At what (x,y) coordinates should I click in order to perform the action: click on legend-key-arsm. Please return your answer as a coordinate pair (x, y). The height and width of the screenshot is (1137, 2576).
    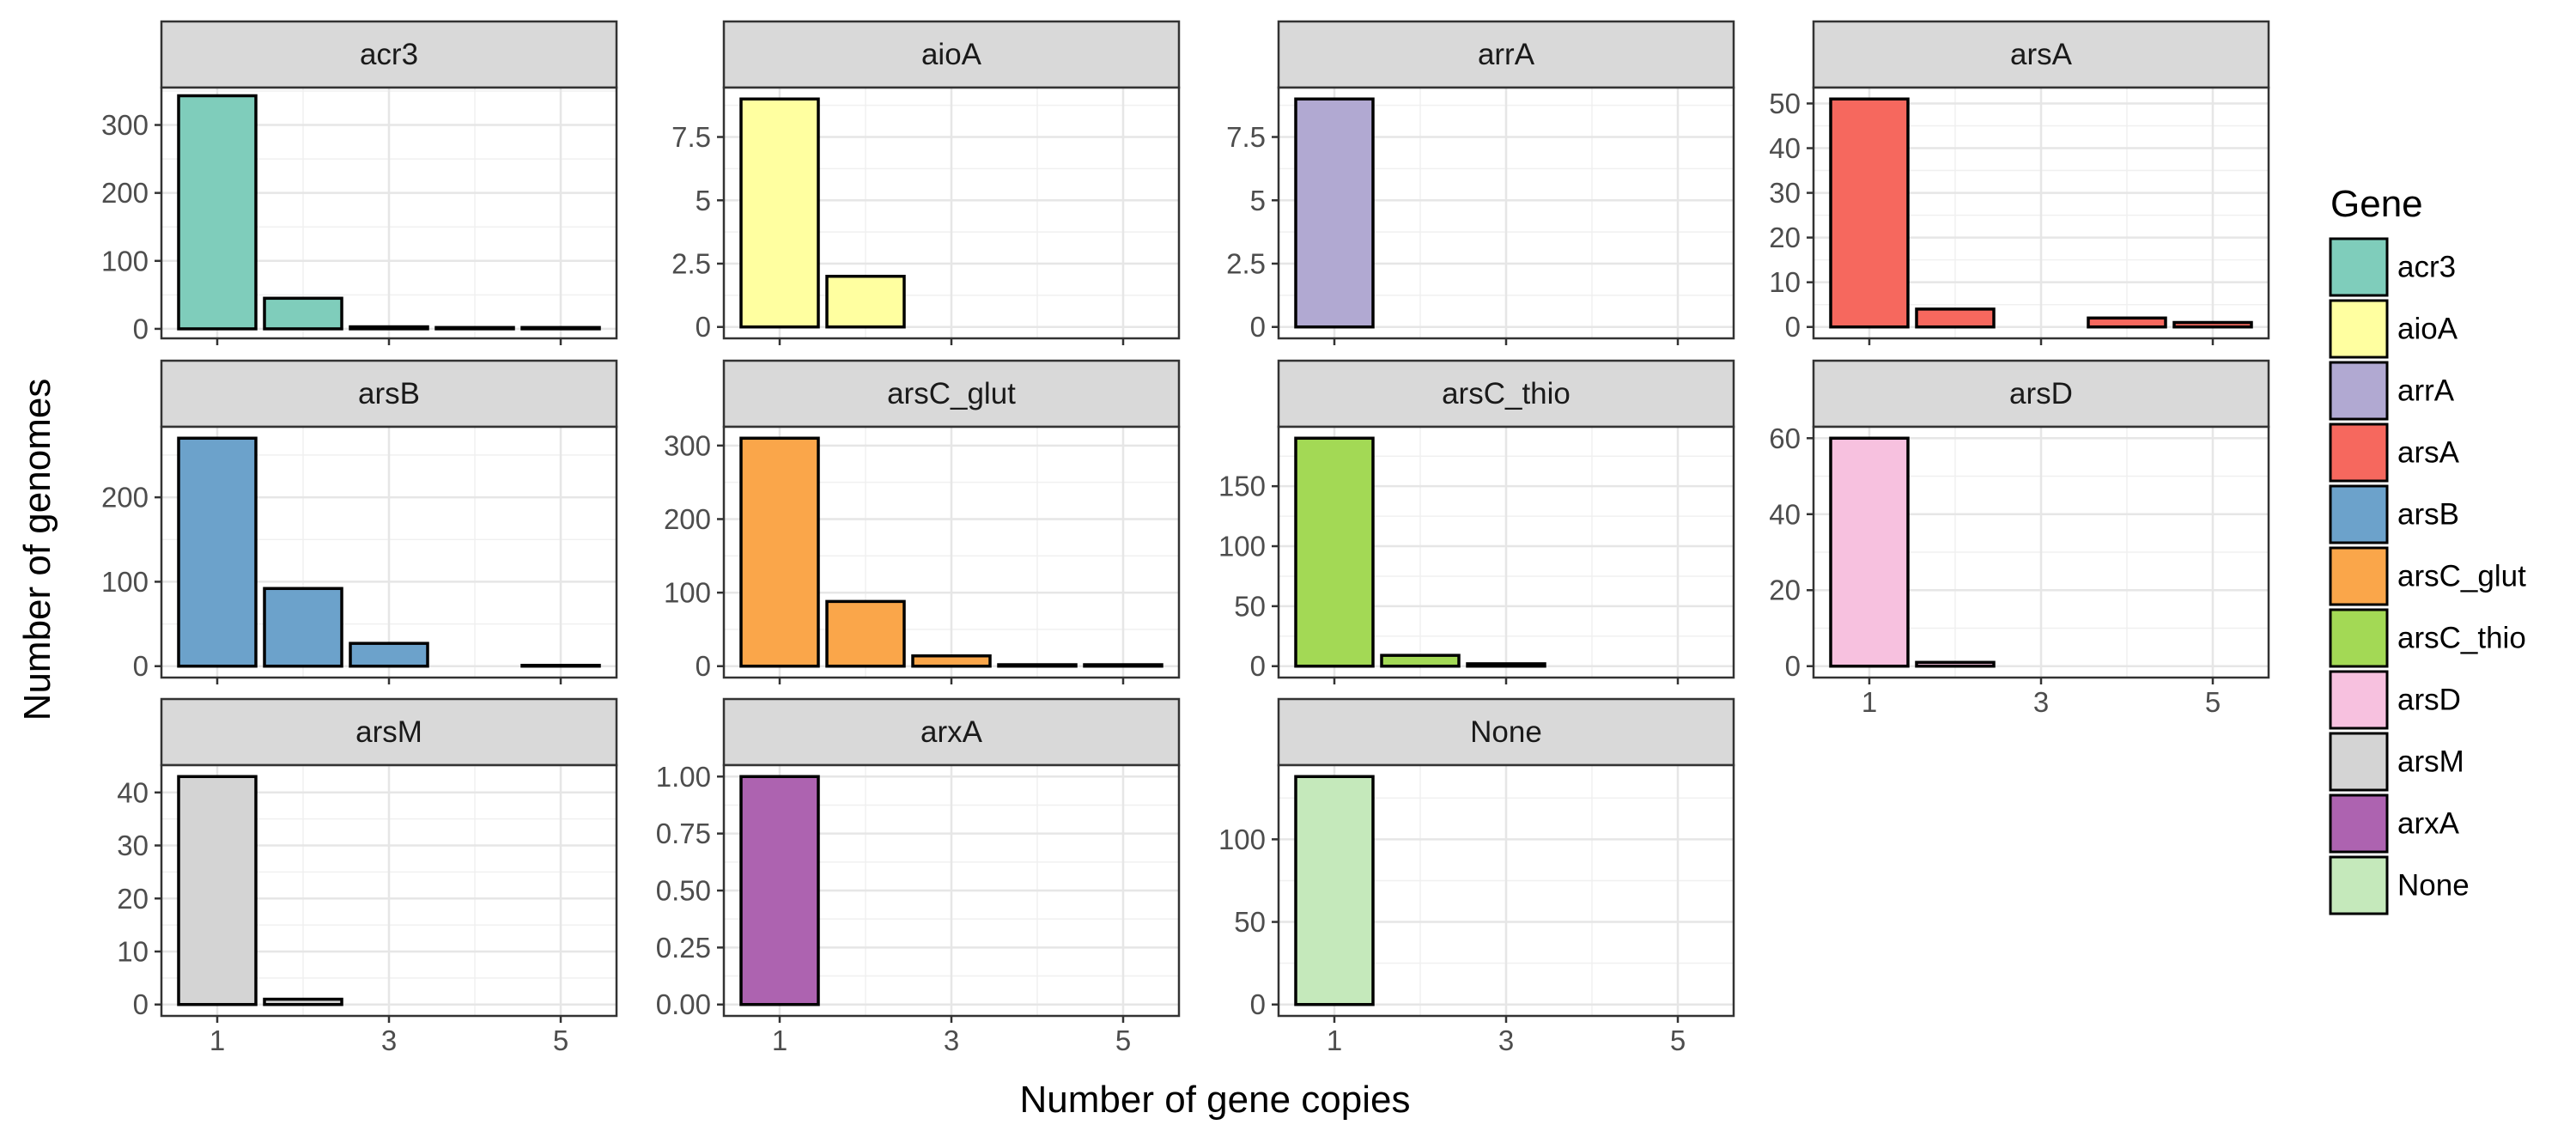
    Looking at the image, I should click on (2359, 762).